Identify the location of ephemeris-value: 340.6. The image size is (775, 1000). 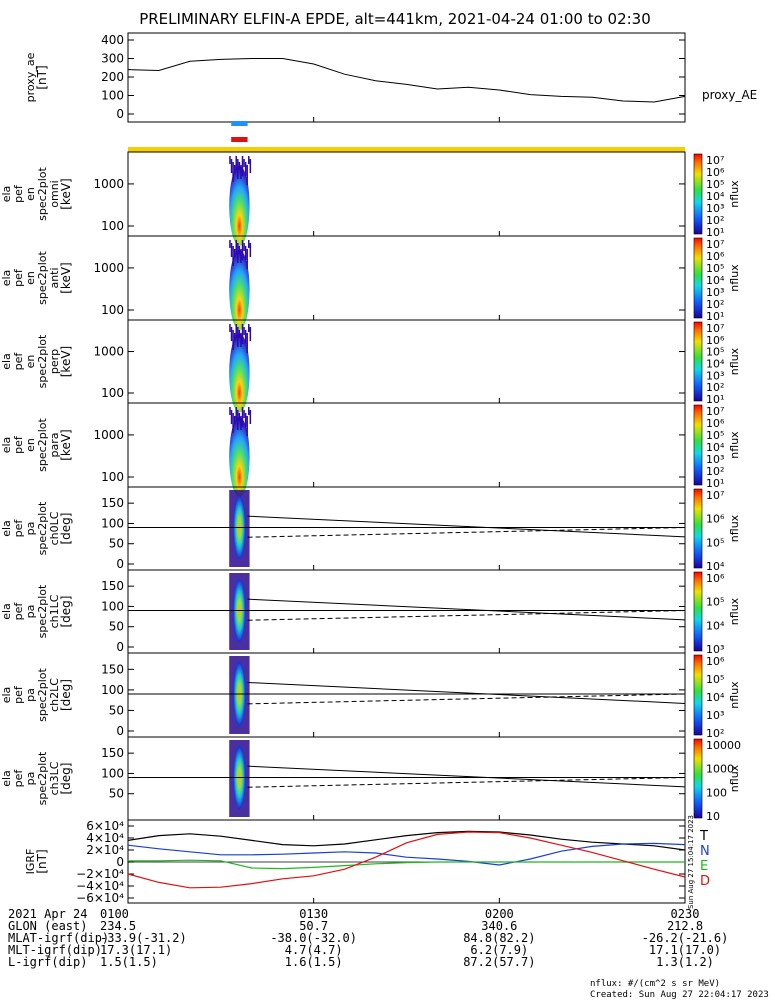
(499, 926).